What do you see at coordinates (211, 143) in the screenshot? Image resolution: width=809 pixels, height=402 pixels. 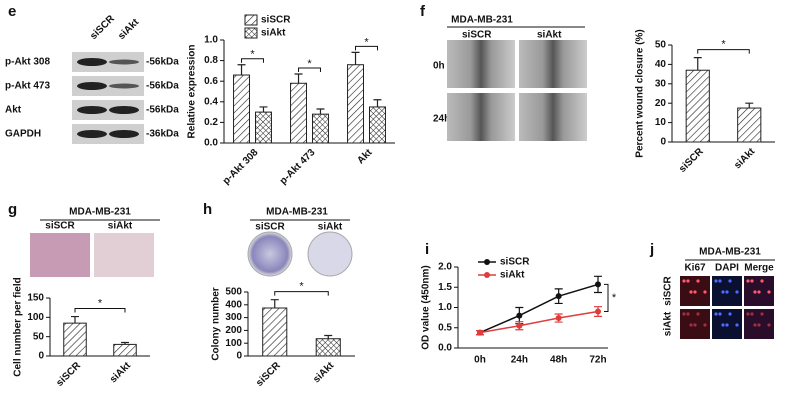 I see `y-tick-label: 0.0` at bounding box center [211, 143].